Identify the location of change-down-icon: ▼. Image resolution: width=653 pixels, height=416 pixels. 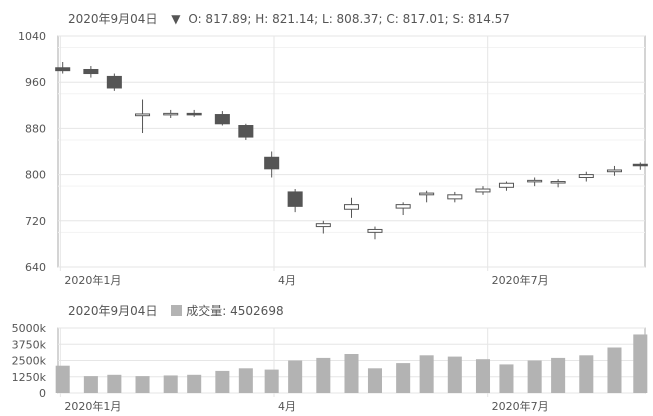
(176, 19).